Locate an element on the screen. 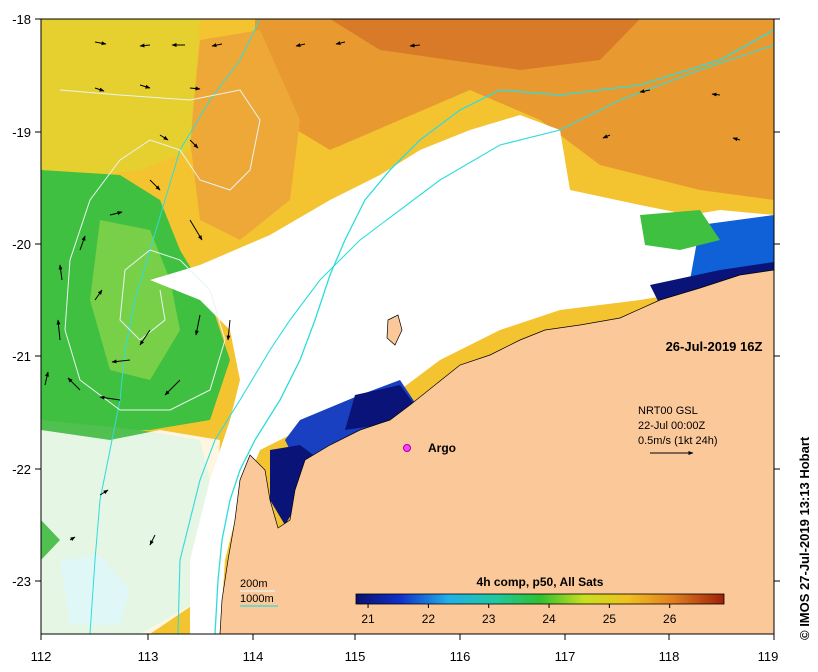  sst-yellow-west is located at coordinates (120, 99).